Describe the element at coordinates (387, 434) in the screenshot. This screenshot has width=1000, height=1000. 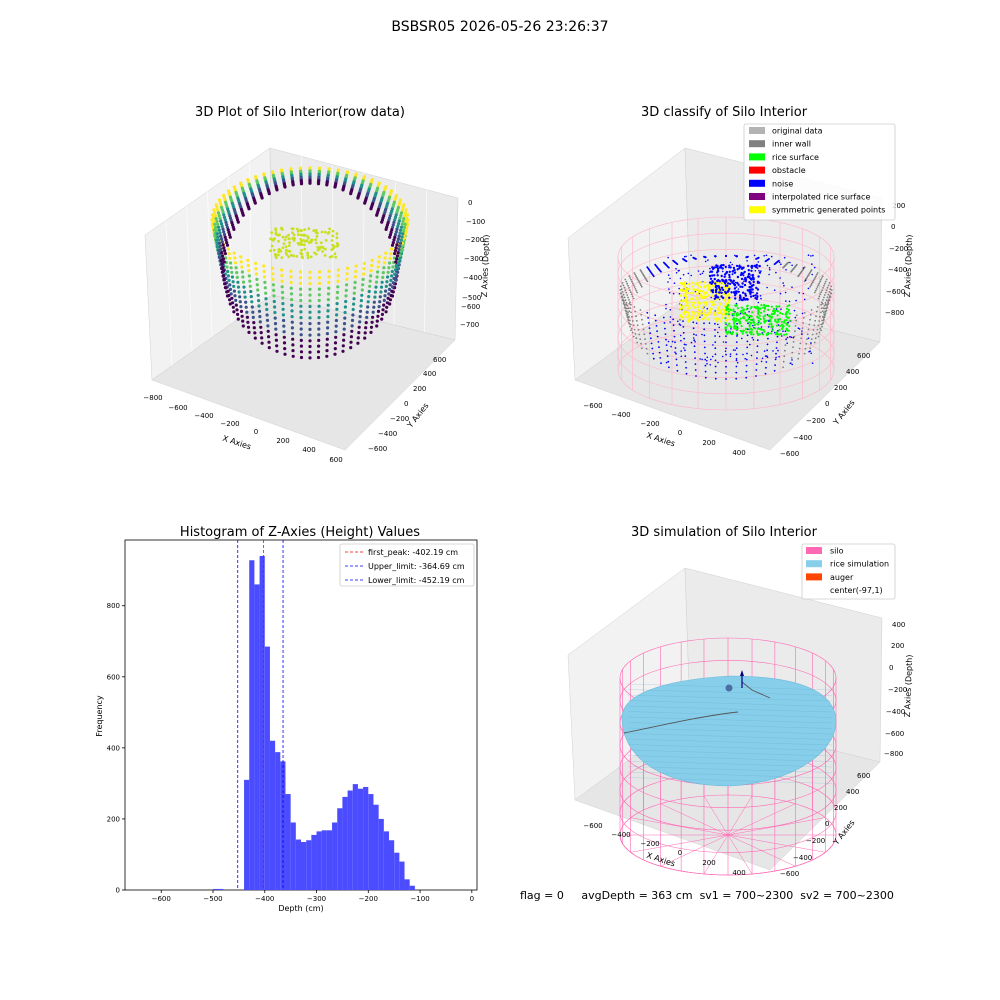
I see `raw-y-tick: −400` at that location.